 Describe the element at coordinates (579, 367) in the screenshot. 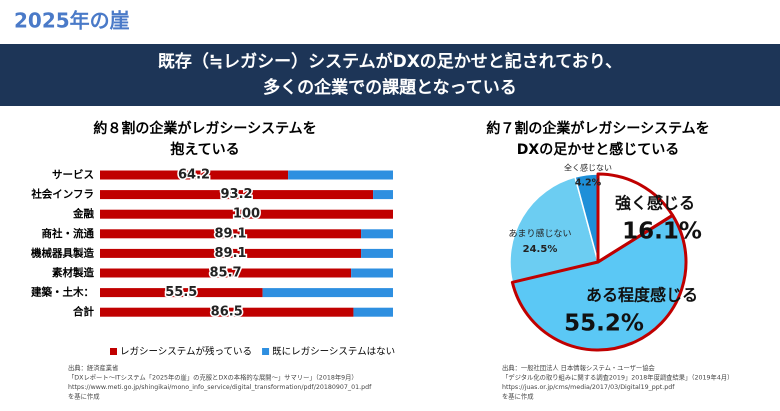

I see `source-note: 出典：一般社団法人 日本情報システム・ユーザー協会` at that location.